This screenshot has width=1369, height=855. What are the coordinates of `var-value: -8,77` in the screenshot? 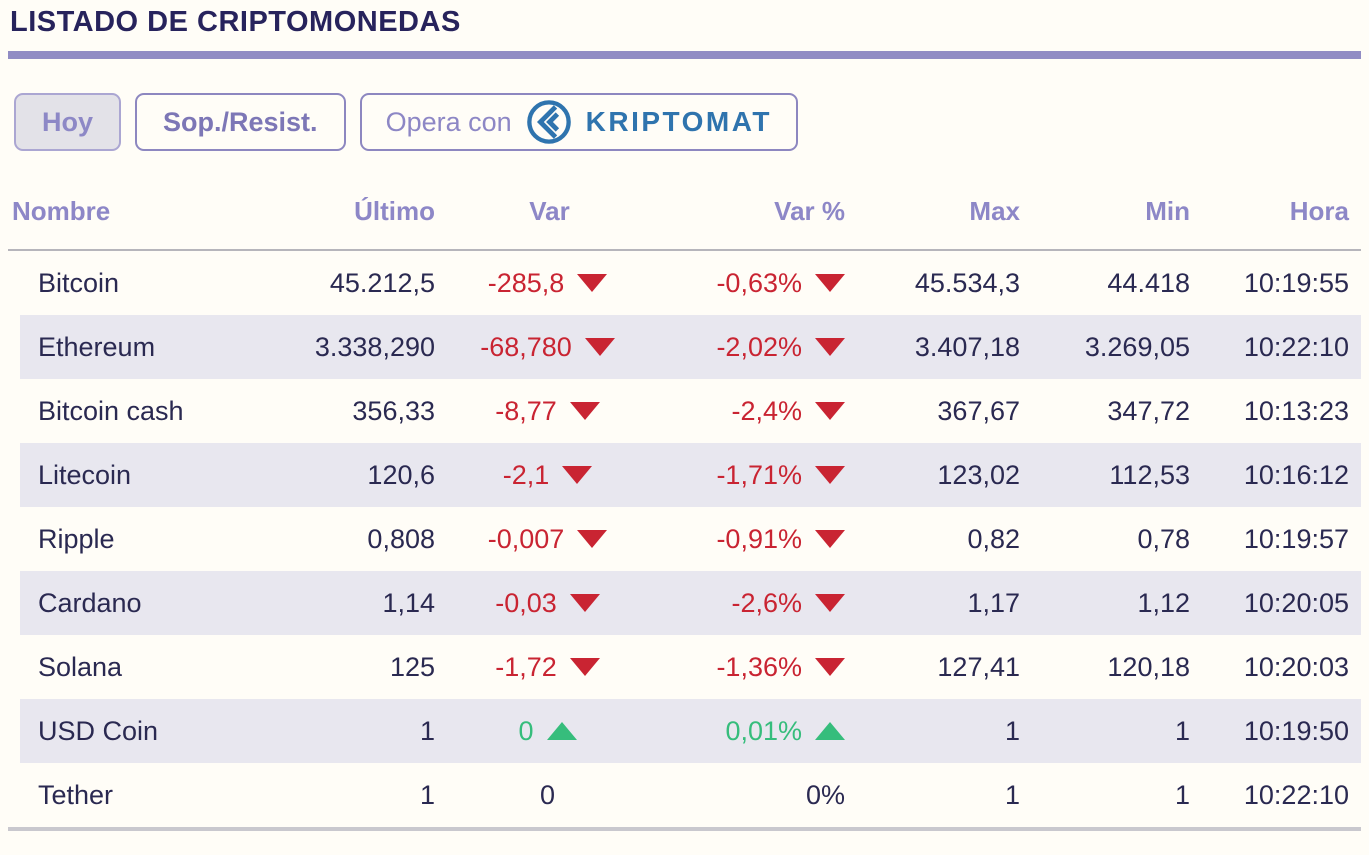 It's located at (526, 410).